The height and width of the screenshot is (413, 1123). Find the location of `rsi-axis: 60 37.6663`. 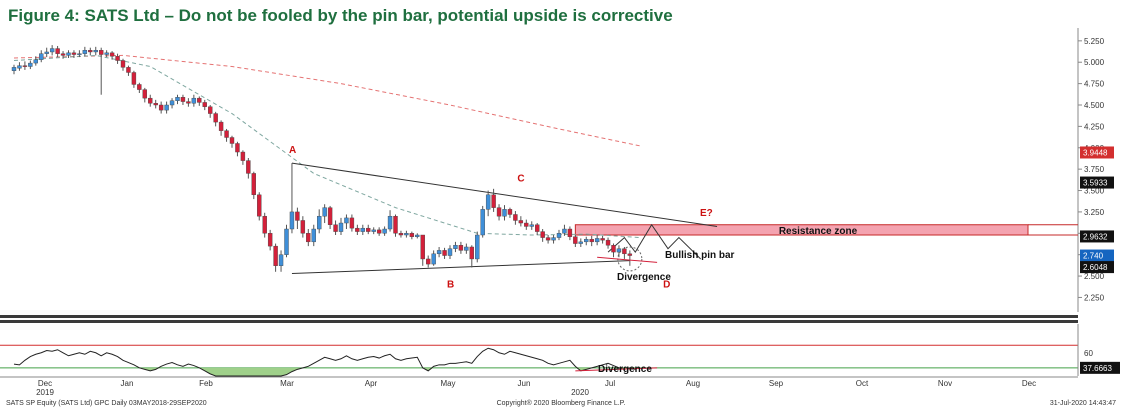

rsi-axis: 60 37.6663 is located at coordinates (1098, 350).